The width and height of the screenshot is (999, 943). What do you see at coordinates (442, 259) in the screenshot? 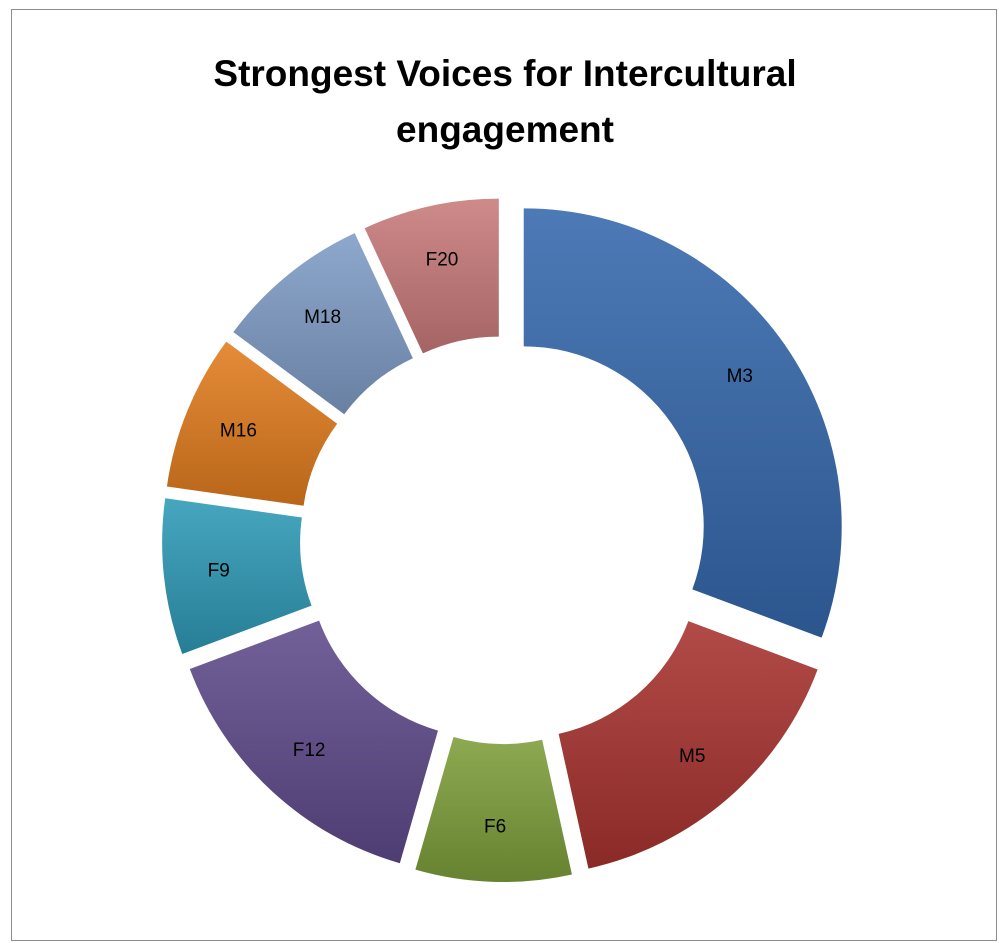
I see `slice-label-f20: F20` at bounding box center [442, 259].